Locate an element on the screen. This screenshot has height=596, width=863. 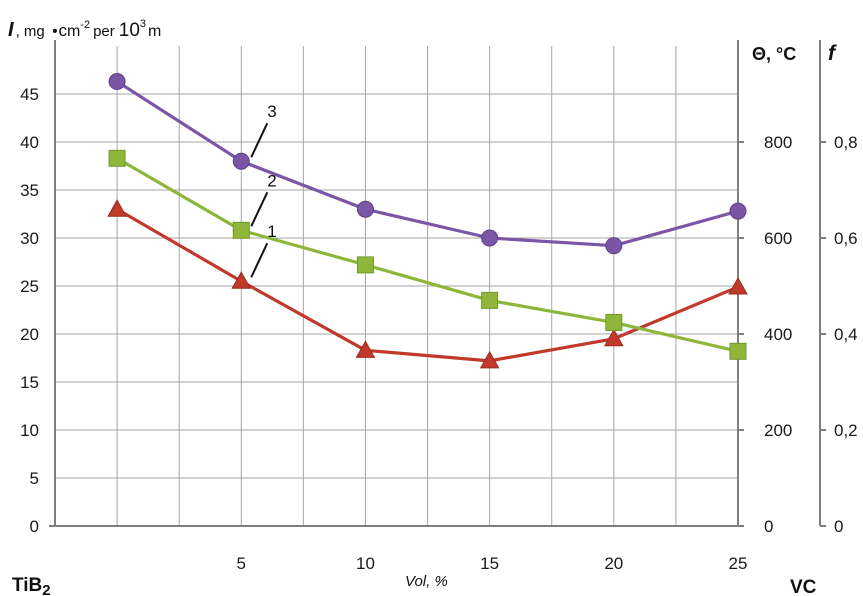
y-left-tick-label: 10 is located at coordinates (29, 430).